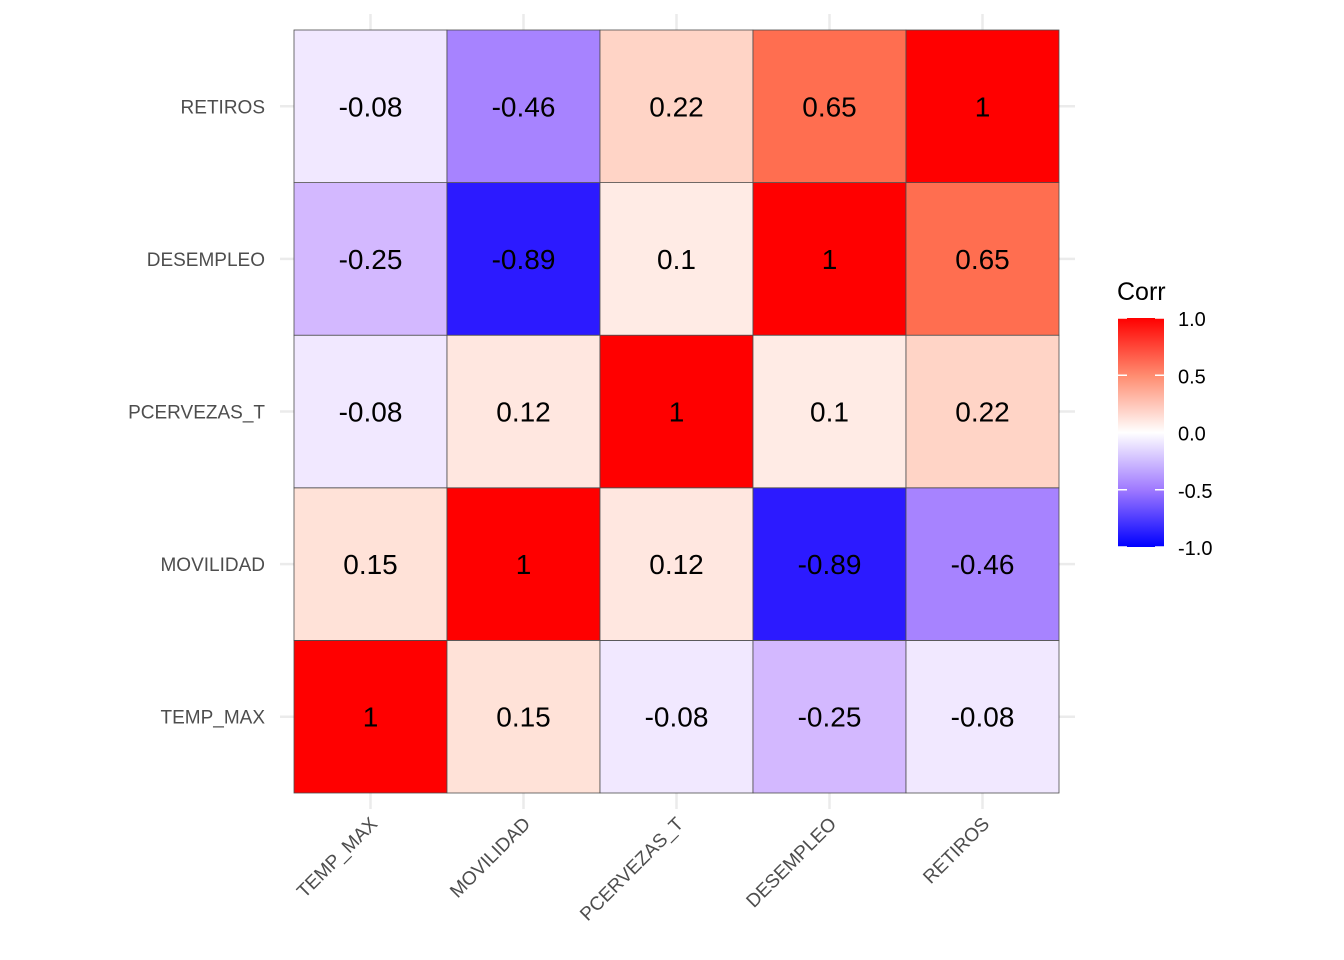 The width and height of the screenshot is (1344, 960). What do you see at coordinates (223, 107) in the screenshot?
I see `y-tick-label: RETIROS` at bounding box center [223, 107].